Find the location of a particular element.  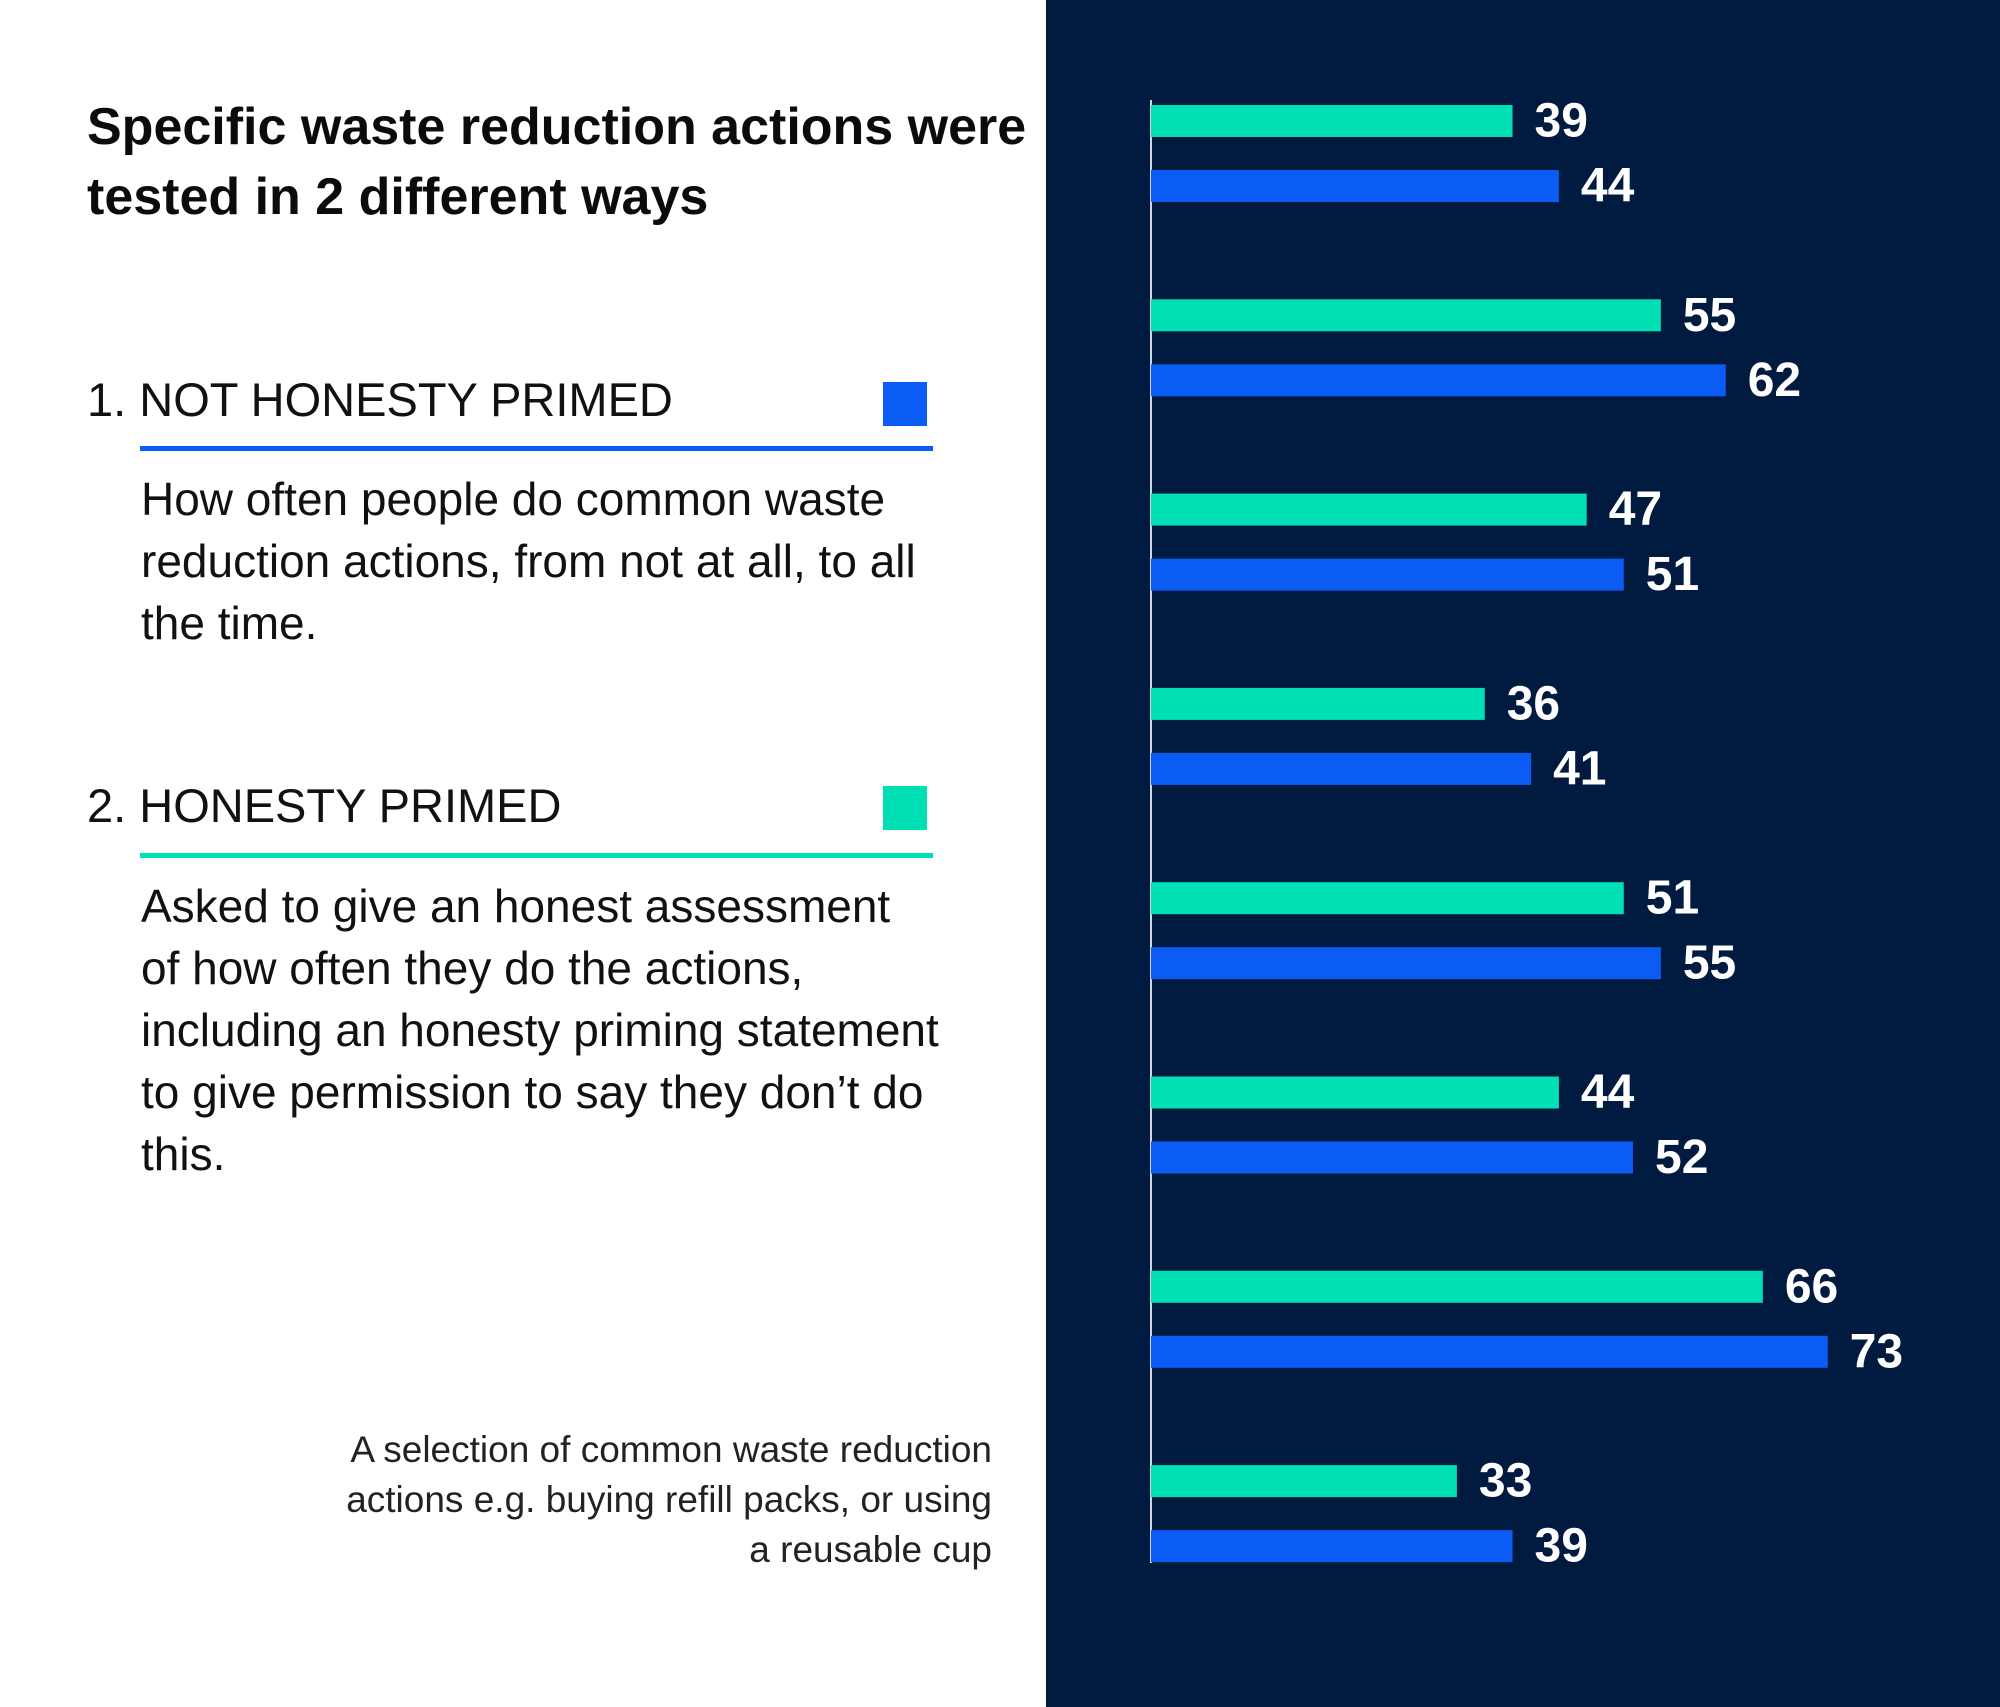

legend-rule-not-honesty-primed is located at coordinates (536, 448).